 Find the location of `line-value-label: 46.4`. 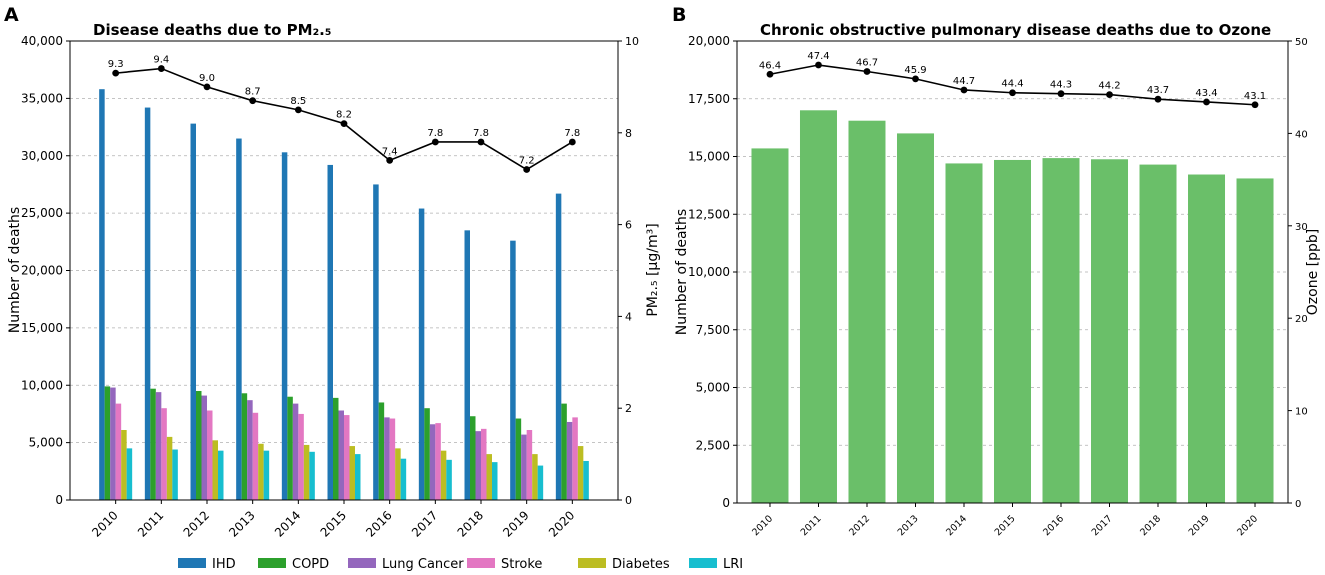

line-value-label: 46.4 is located at coordinates (770, 65).